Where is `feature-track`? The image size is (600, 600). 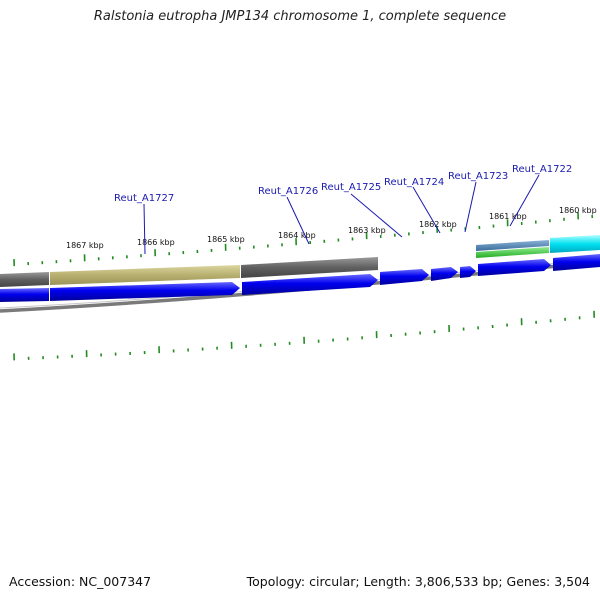
feature-track is located at coordinates (300, 261).